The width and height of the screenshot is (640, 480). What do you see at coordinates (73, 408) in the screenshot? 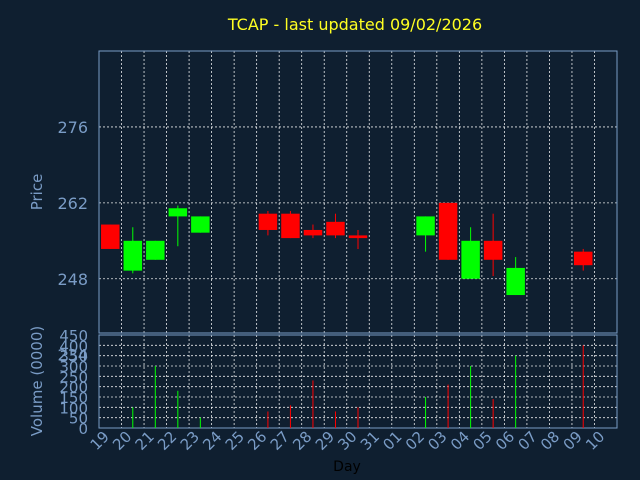
I see `volume-tick-label: 100` at bounding box center [73, 408].